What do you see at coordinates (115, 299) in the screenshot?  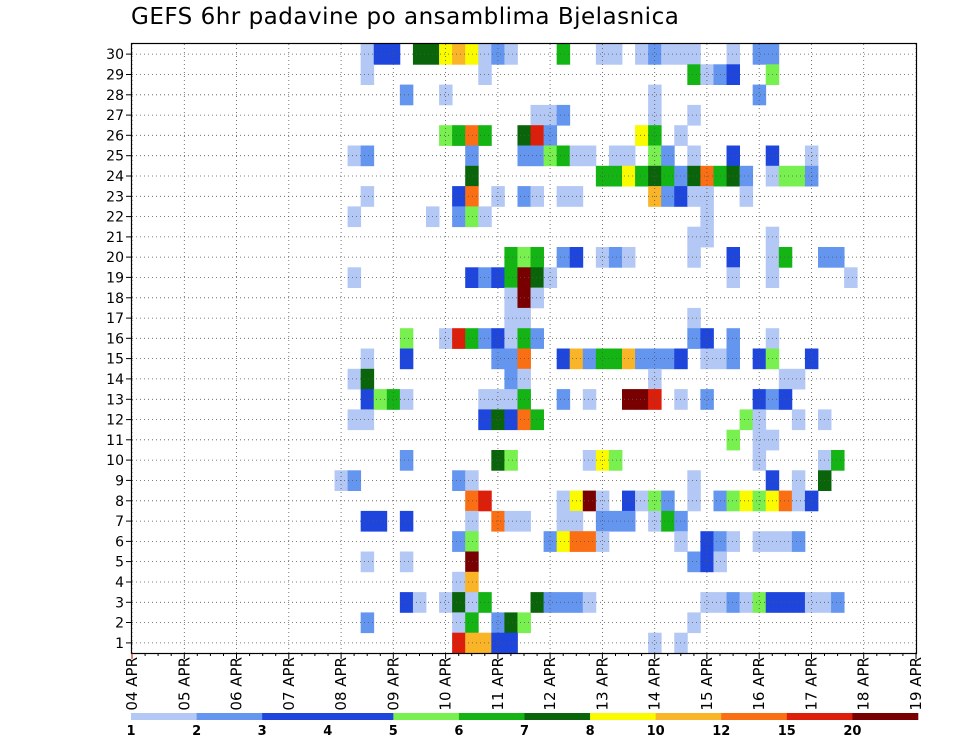 I see `y-tick-label: 18` at bounding box center [115, 299].